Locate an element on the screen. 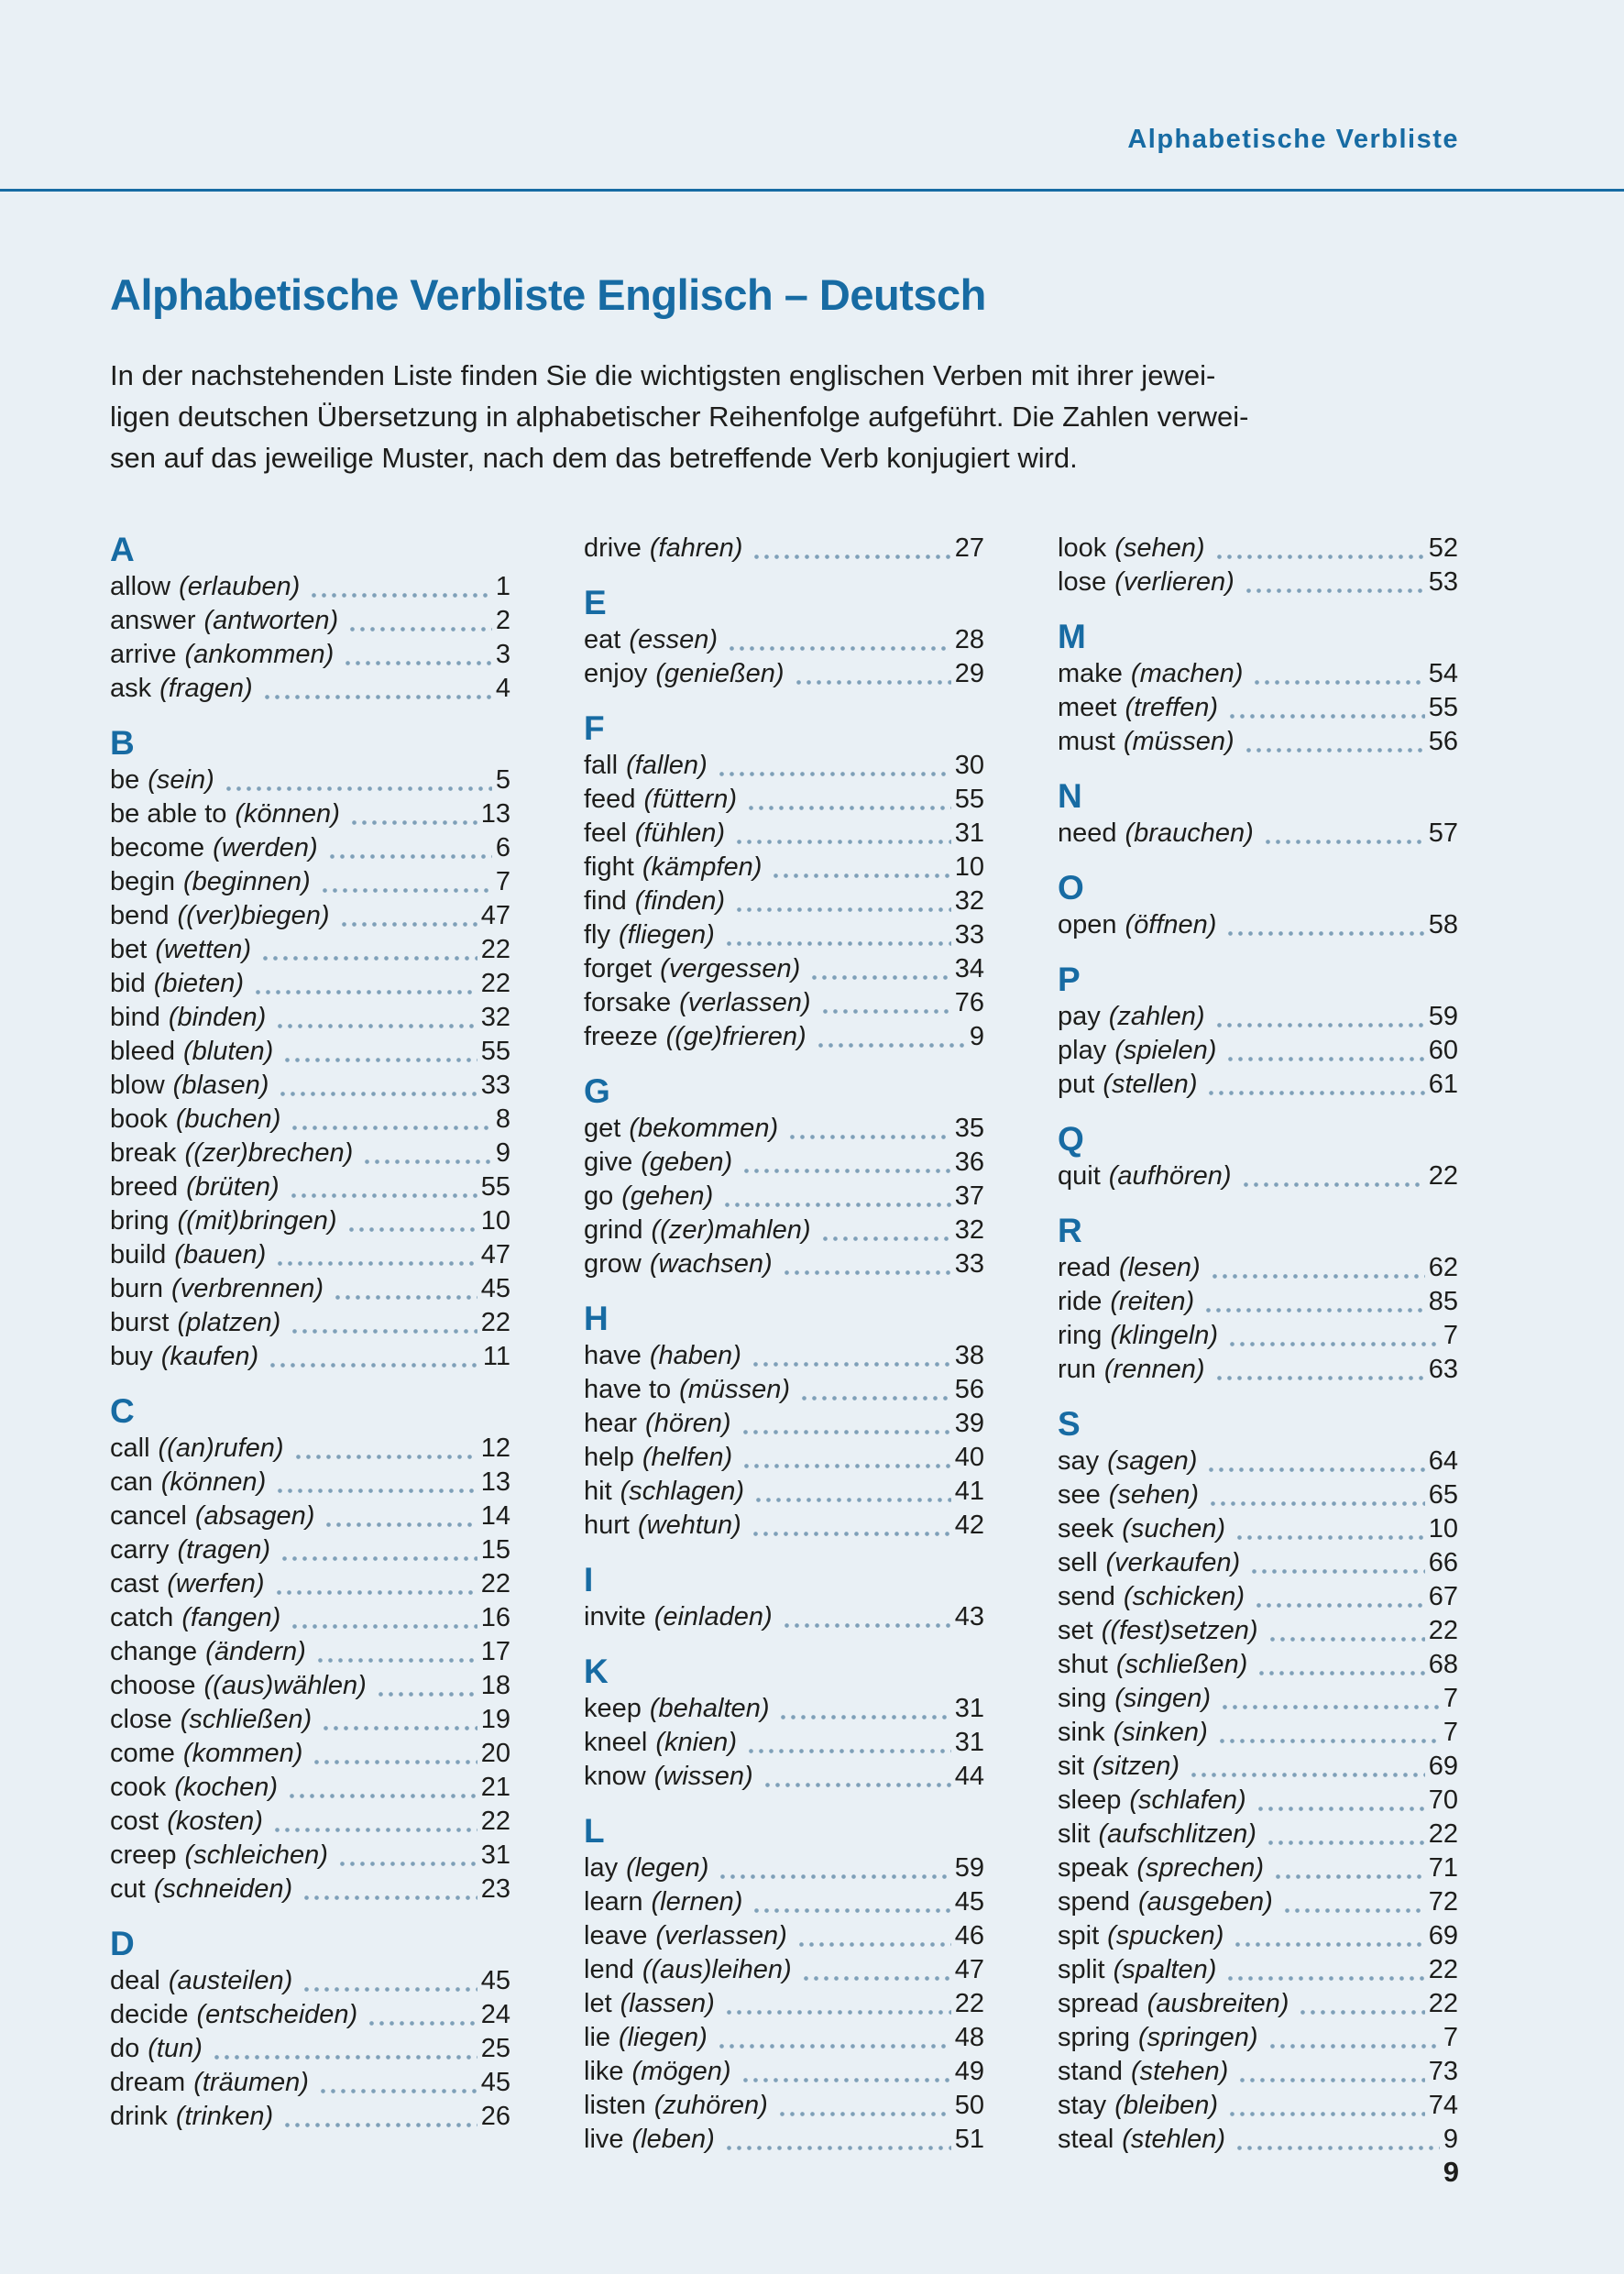  pattern-number: 76 is located at coordinates (969, 1002).